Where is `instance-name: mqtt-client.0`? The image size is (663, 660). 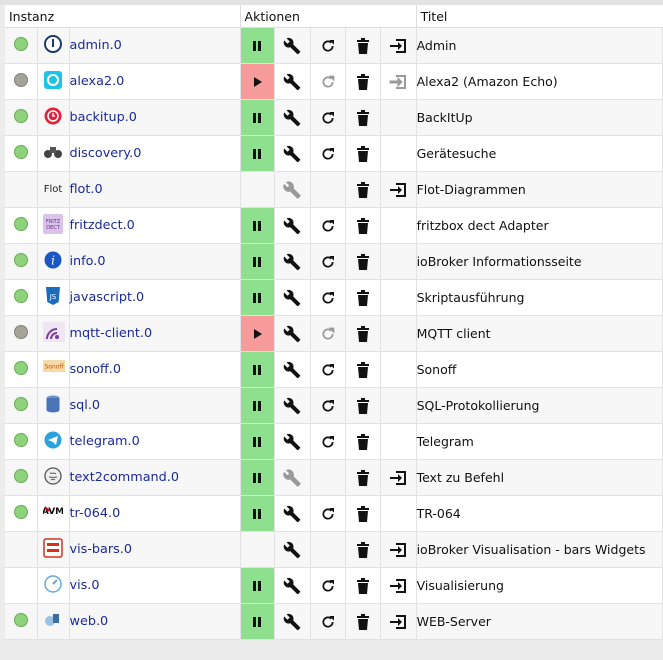 instance-name: mqtt-client.0 is located at coordinates (155, 333).